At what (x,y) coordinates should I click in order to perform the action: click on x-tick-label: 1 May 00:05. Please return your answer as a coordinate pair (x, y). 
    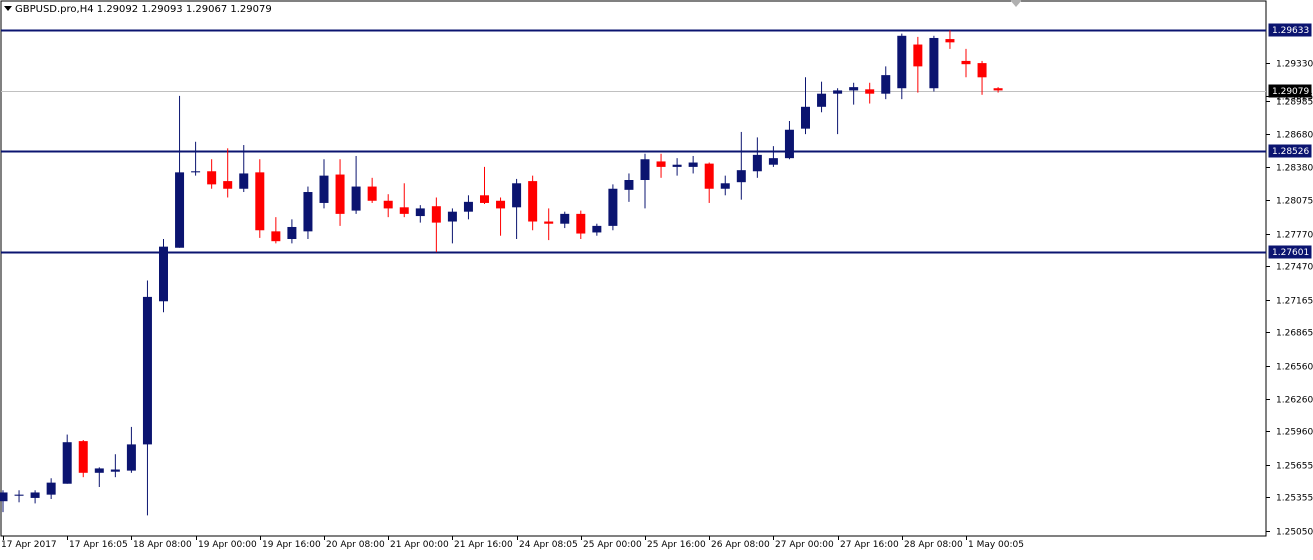
    Looking at the image, I should click on (996, 545).